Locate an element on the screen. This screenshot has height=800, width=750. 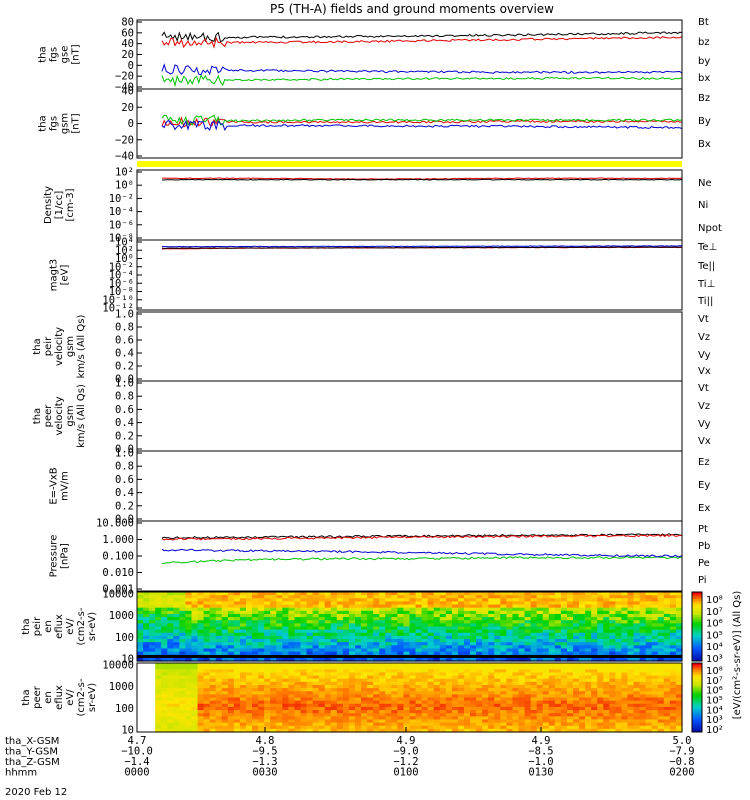
xaxis-value: 4.9 is located at coordinates (406, 741).